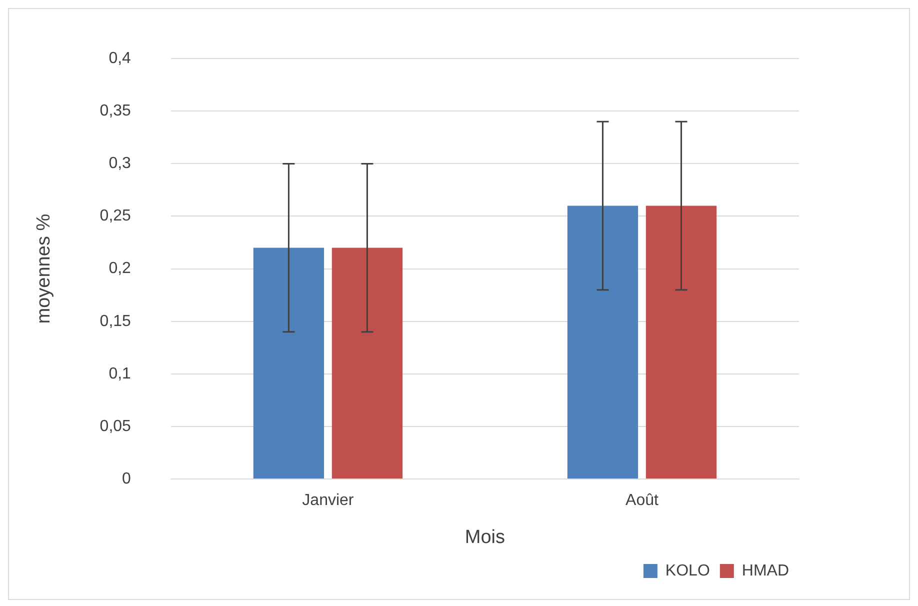 This screenshot has height=606, width=918. Describe the element at coordinates (642, 501) in the screenshot. I see `x-tick-label: Août` at that location.